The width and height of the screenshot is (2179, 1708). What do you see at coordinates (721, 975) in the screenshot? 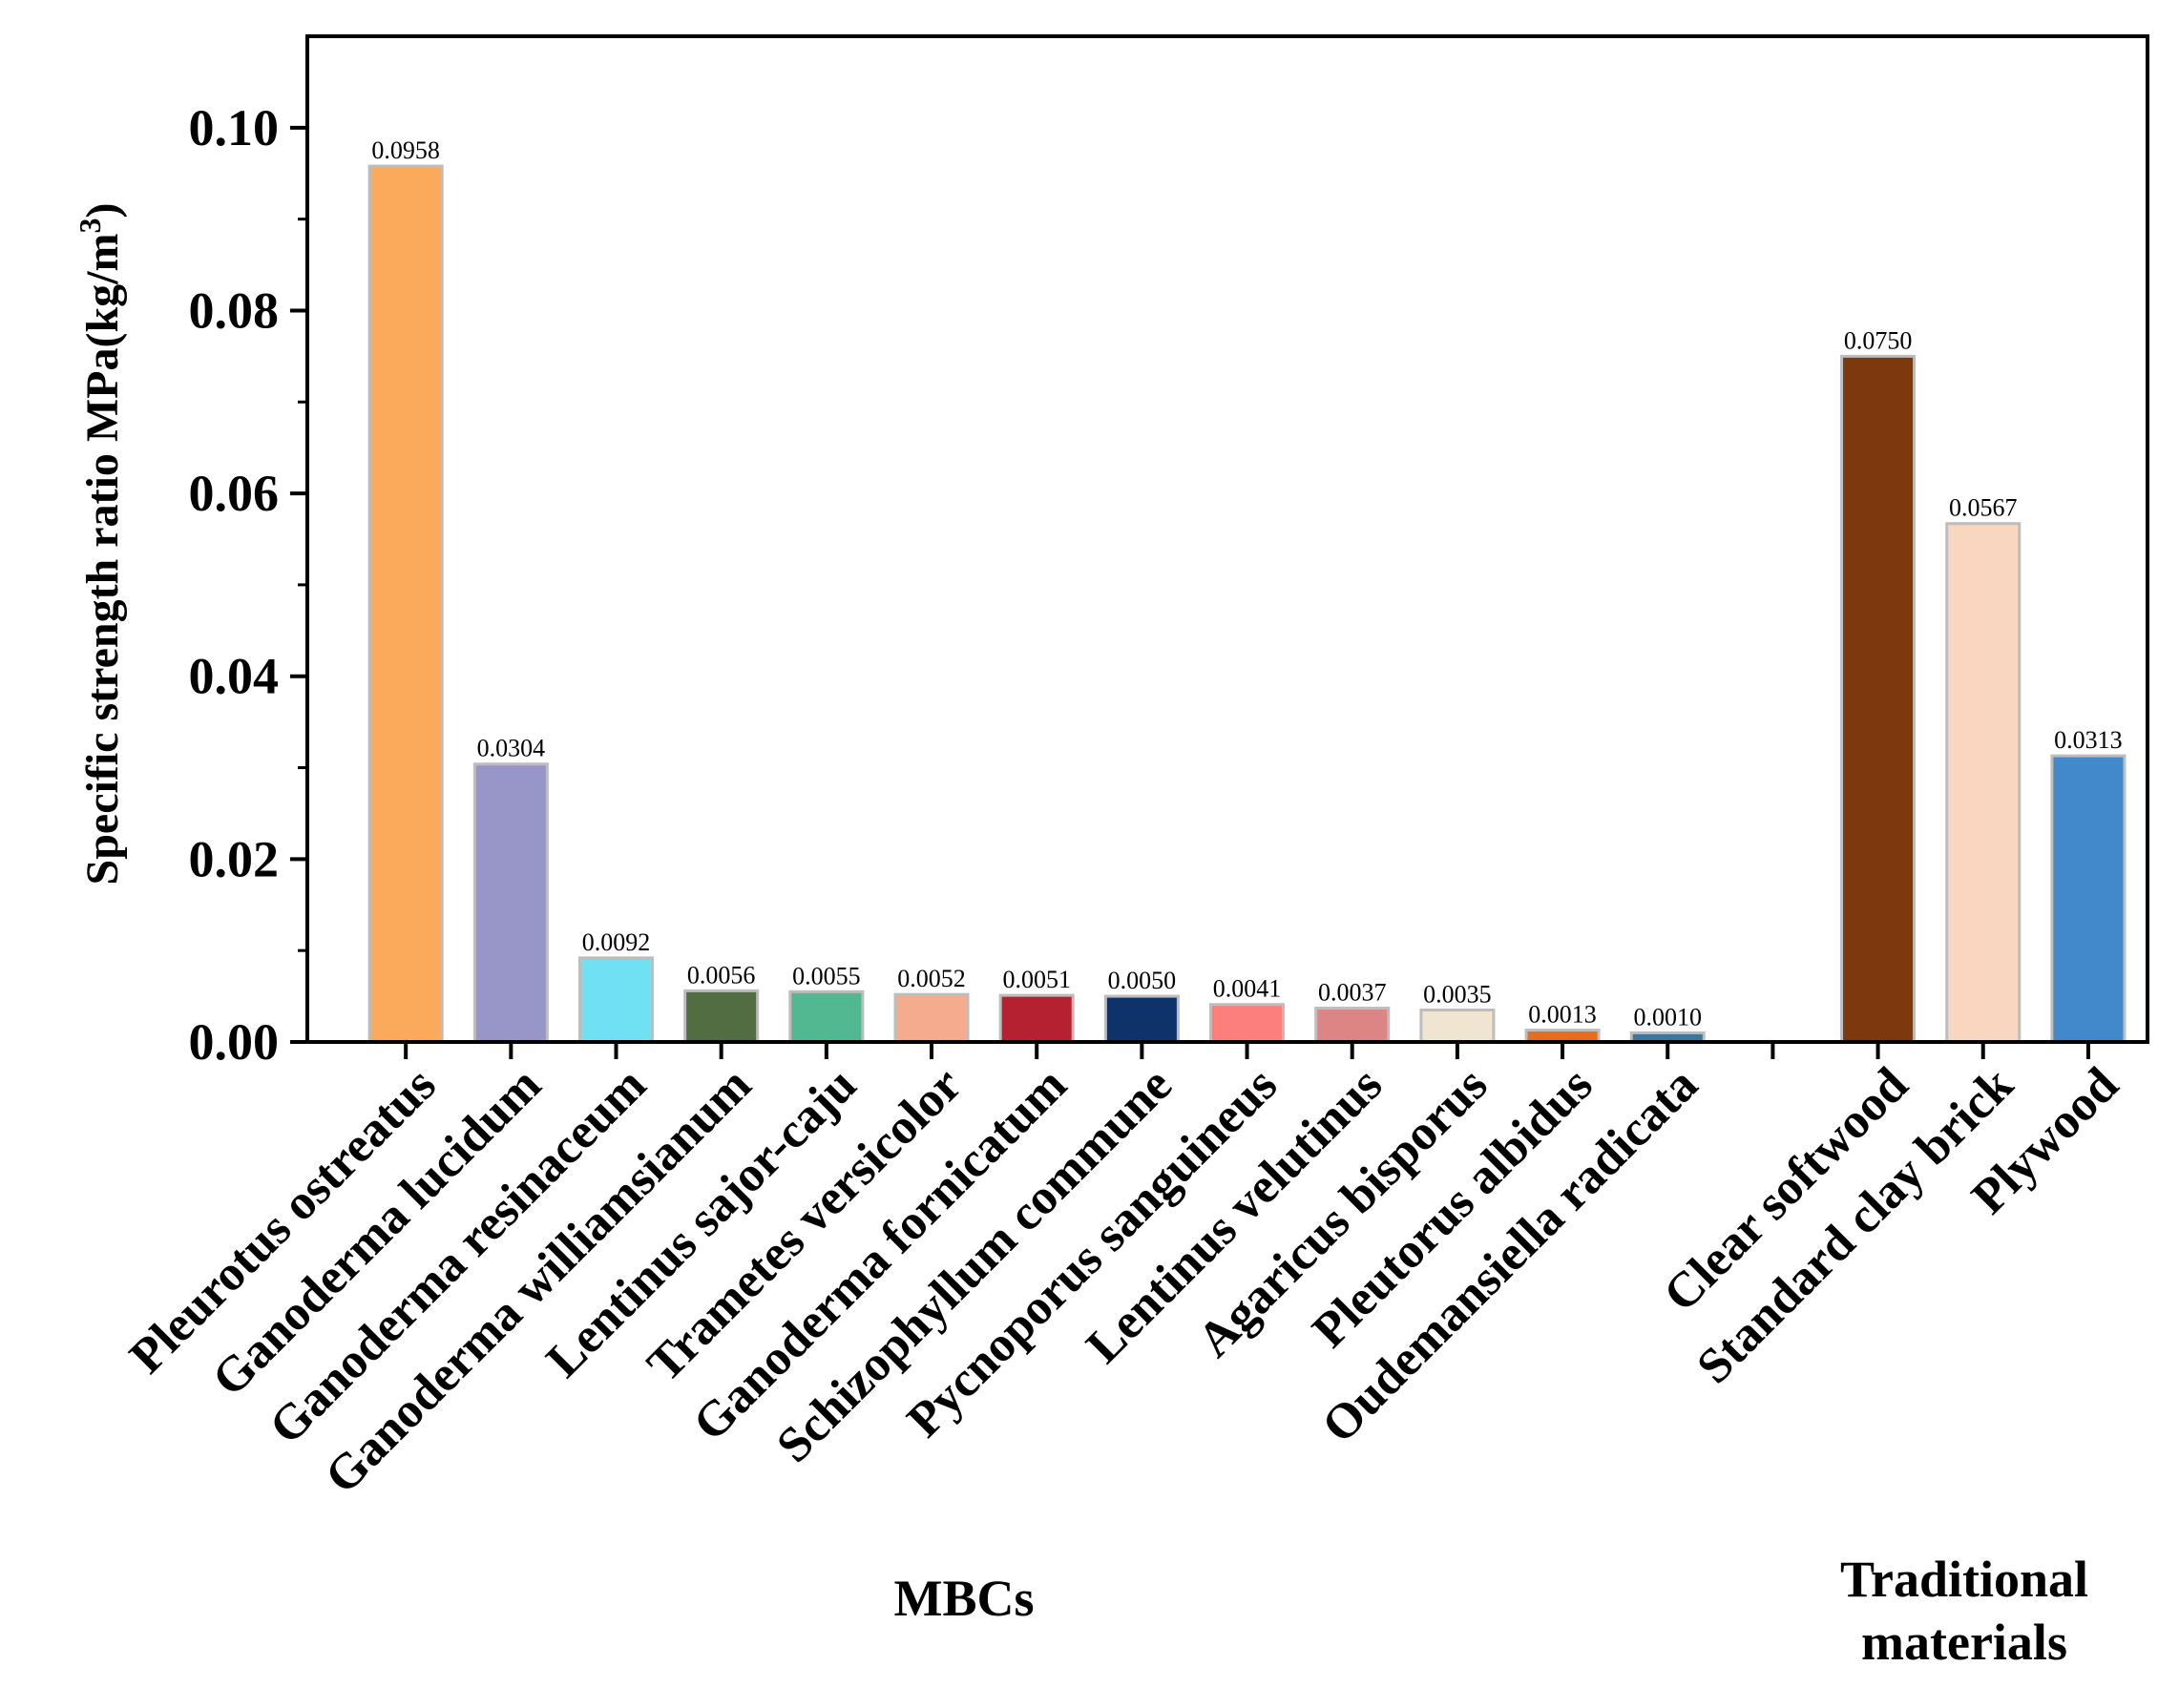
I see `bar-value-label: 0.0056` at bounding box center [721, 975].